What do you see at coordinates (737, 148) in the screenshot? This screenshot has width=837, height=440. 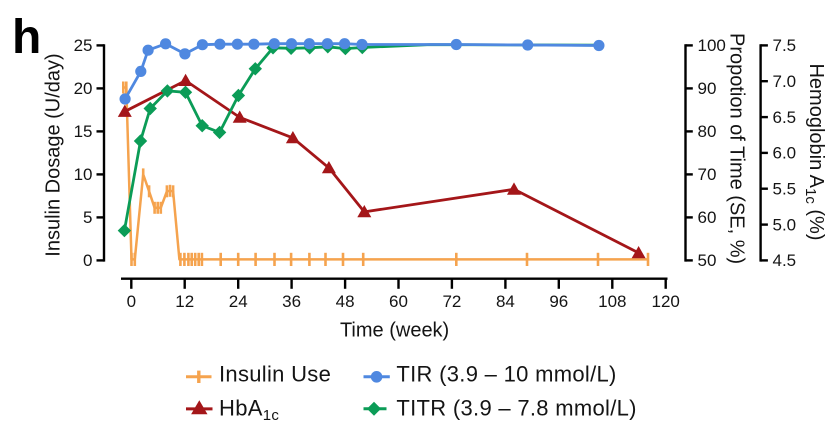 I see `svg-text: Propotion of Time (SE, %)` at bounding box center [737, 148].